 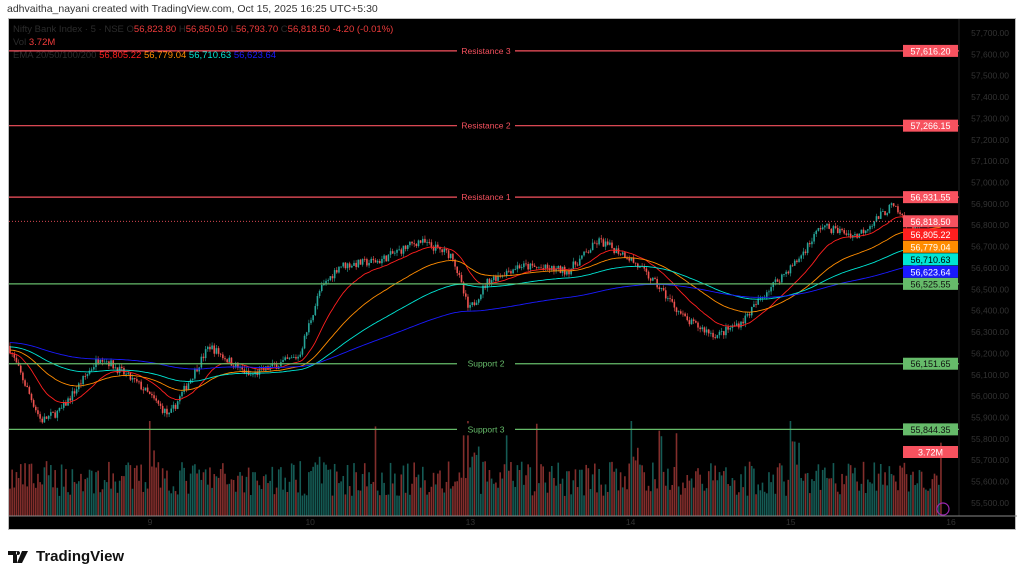 What do you see at coordinates (55, 55) in the screenshot?
I see `ema-label: EMA 20/50/100/200` at bounding box center [55, 55].